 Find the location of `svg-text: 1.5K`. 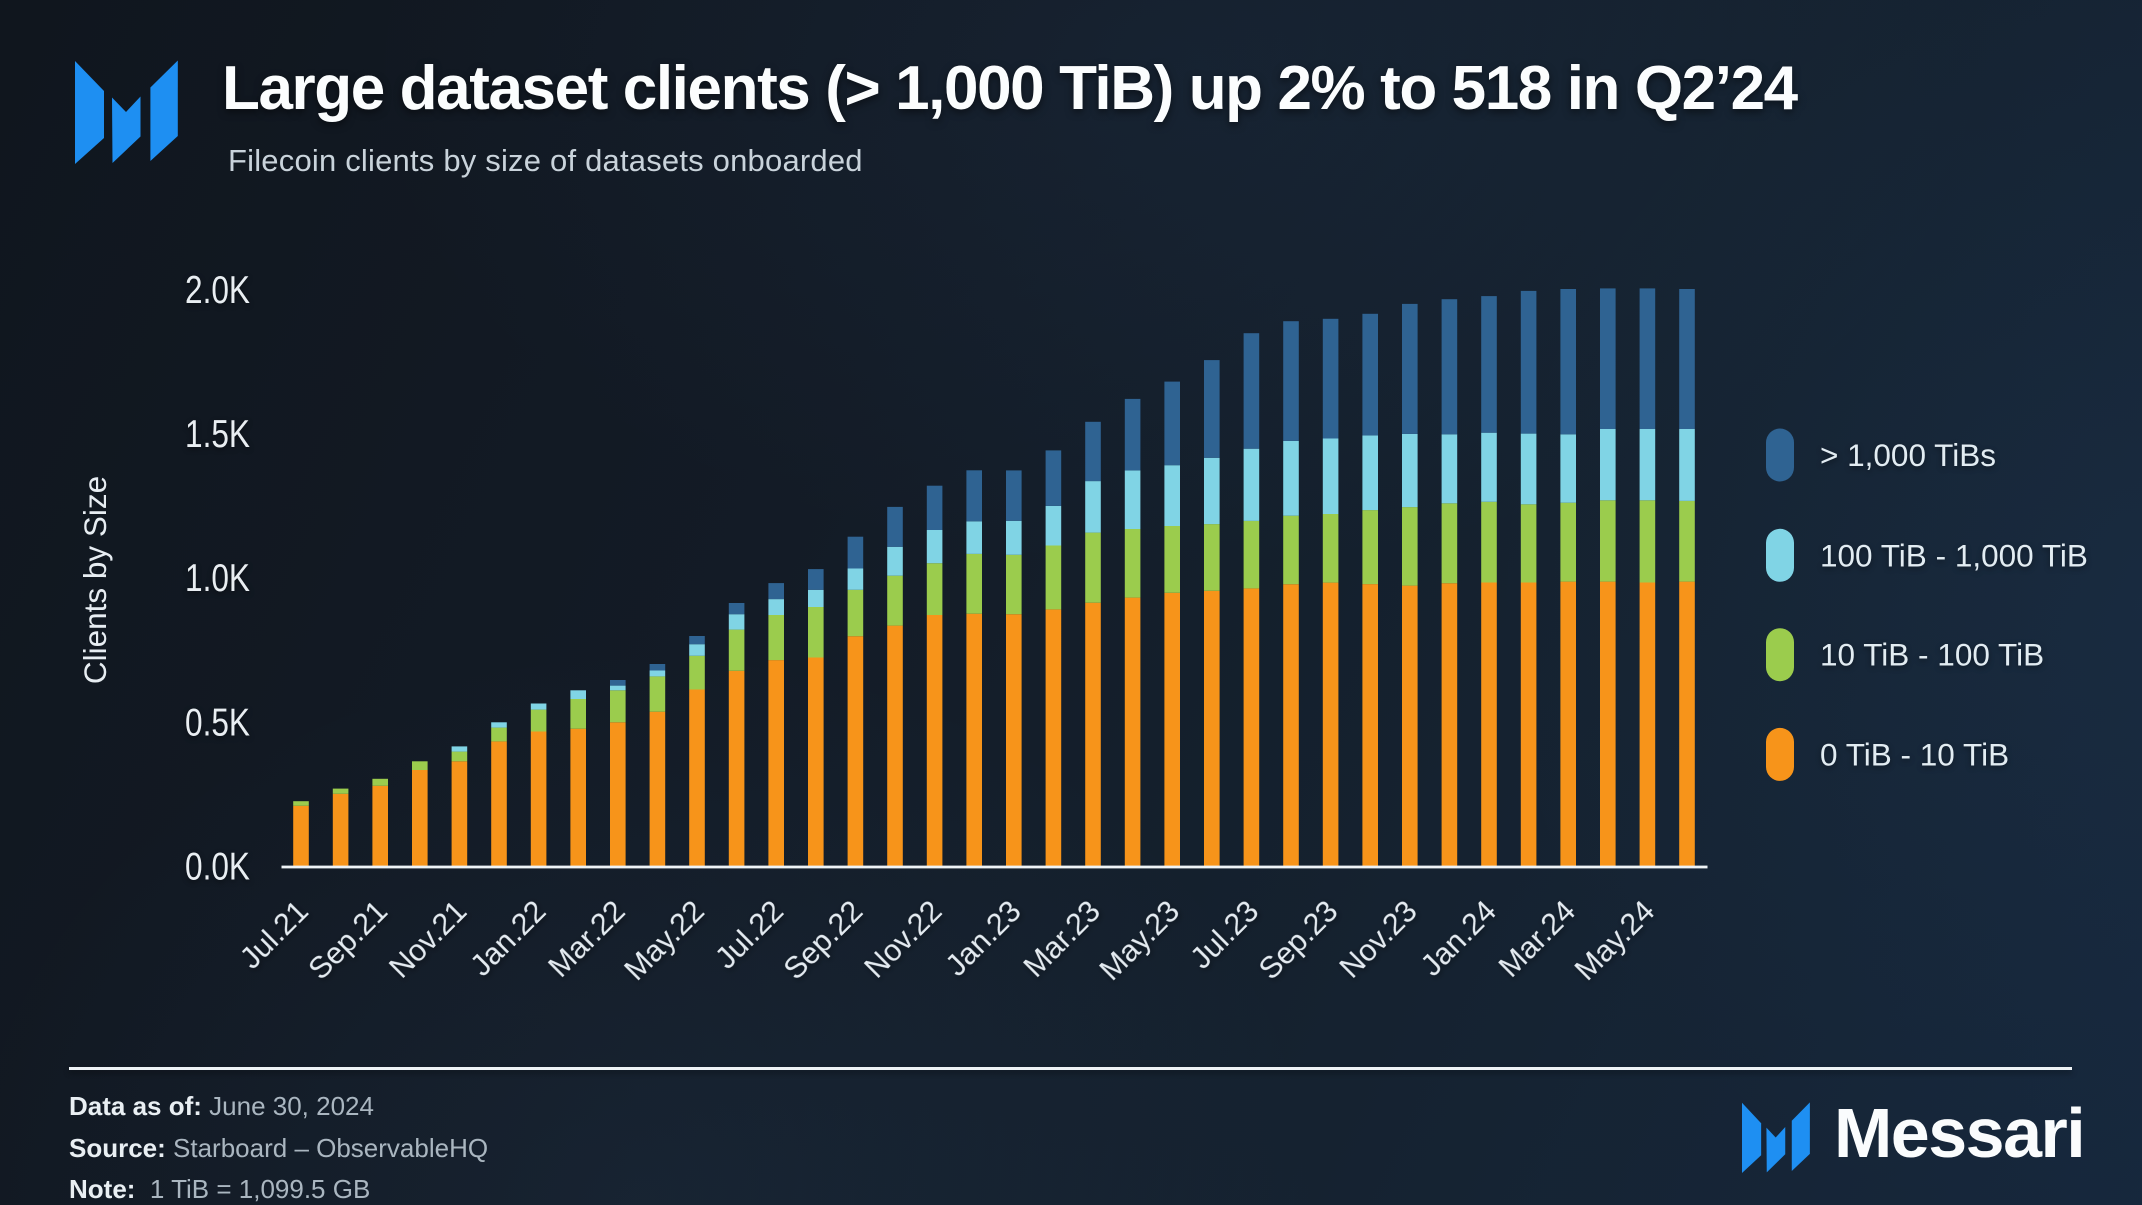

svg-text: 1.5K is located at coordinates (217, 434).